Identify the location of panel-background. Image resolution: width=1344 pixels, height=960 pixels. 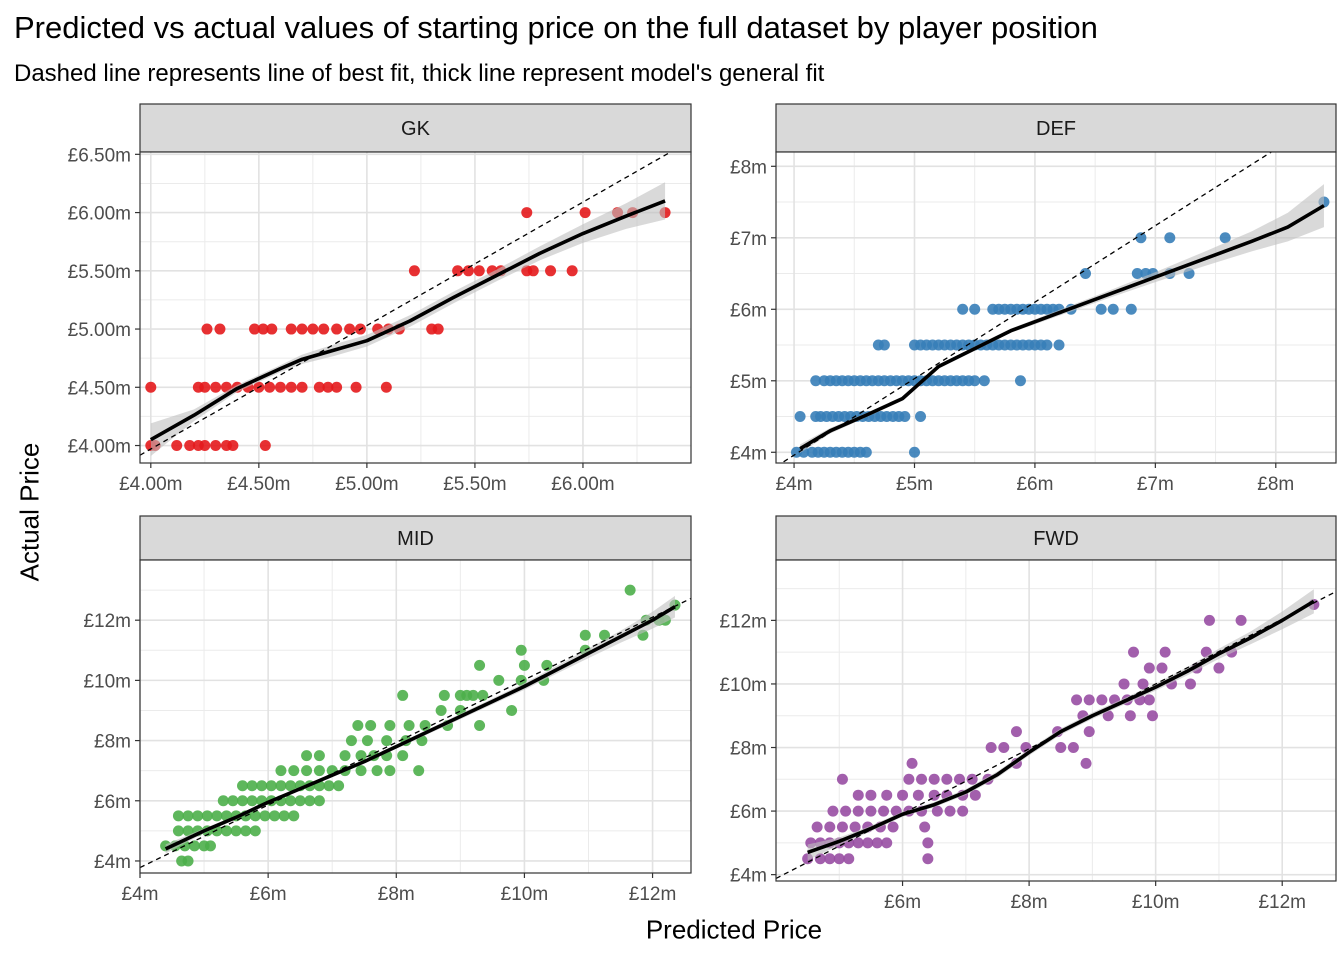
(415, 716).